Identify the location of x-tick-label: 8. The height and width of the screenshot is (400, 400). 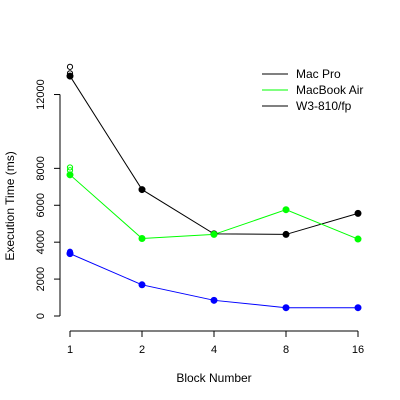
(286, 350).